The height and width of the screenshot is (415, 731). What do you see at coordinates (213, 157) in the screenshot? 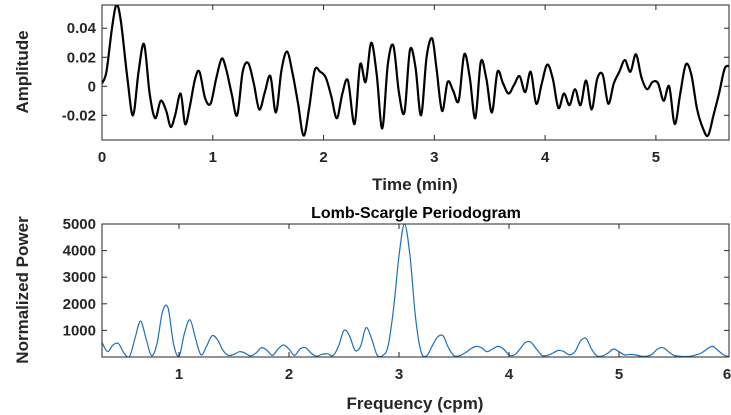
I see `amplitude-xtick-label: 1` at bounding box center [213, 157].